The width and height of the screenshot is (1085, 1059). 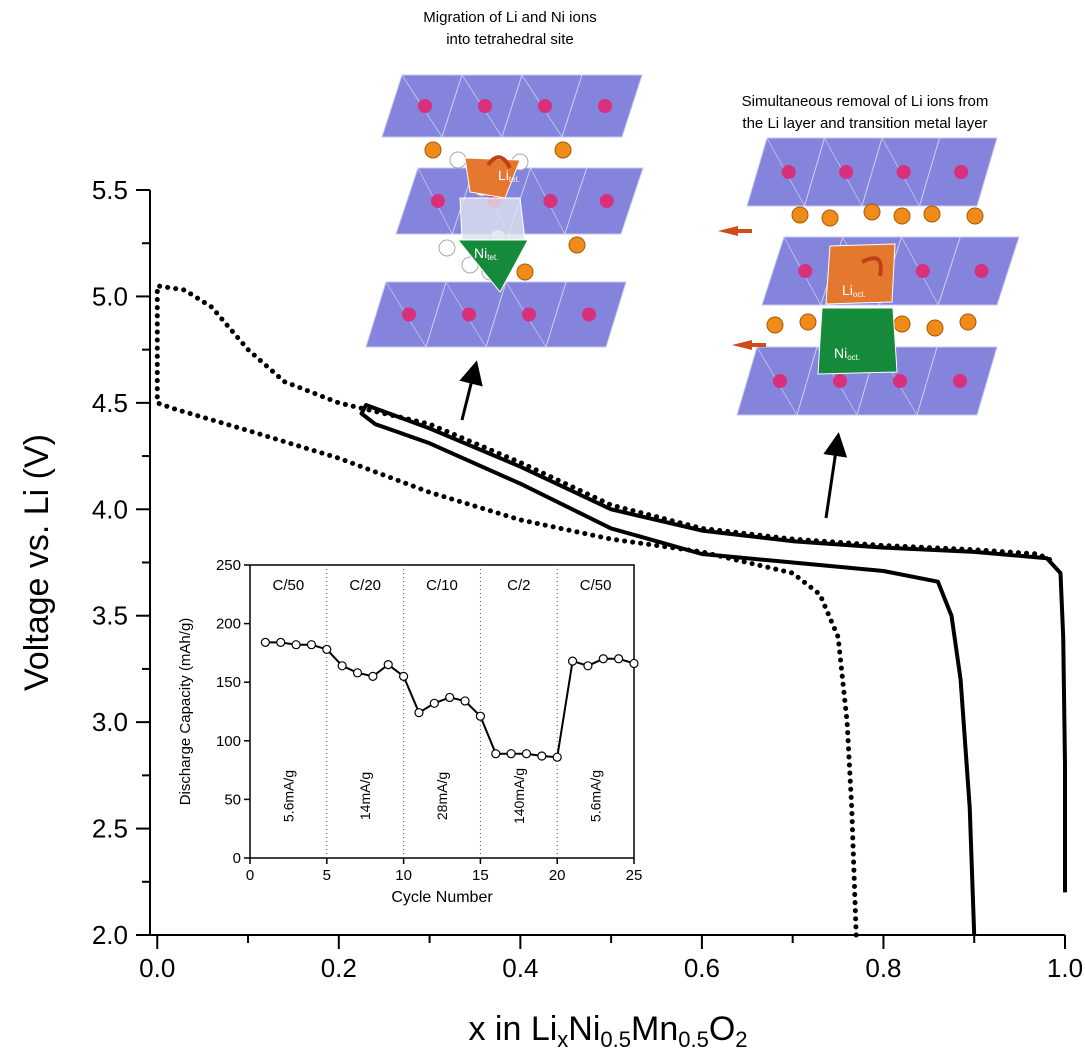 What do you see at coordinates (865, 101) in the screenshot?
I see `annotation: Simultaneous removal of Li ions from` at bounding box center [865, 101].